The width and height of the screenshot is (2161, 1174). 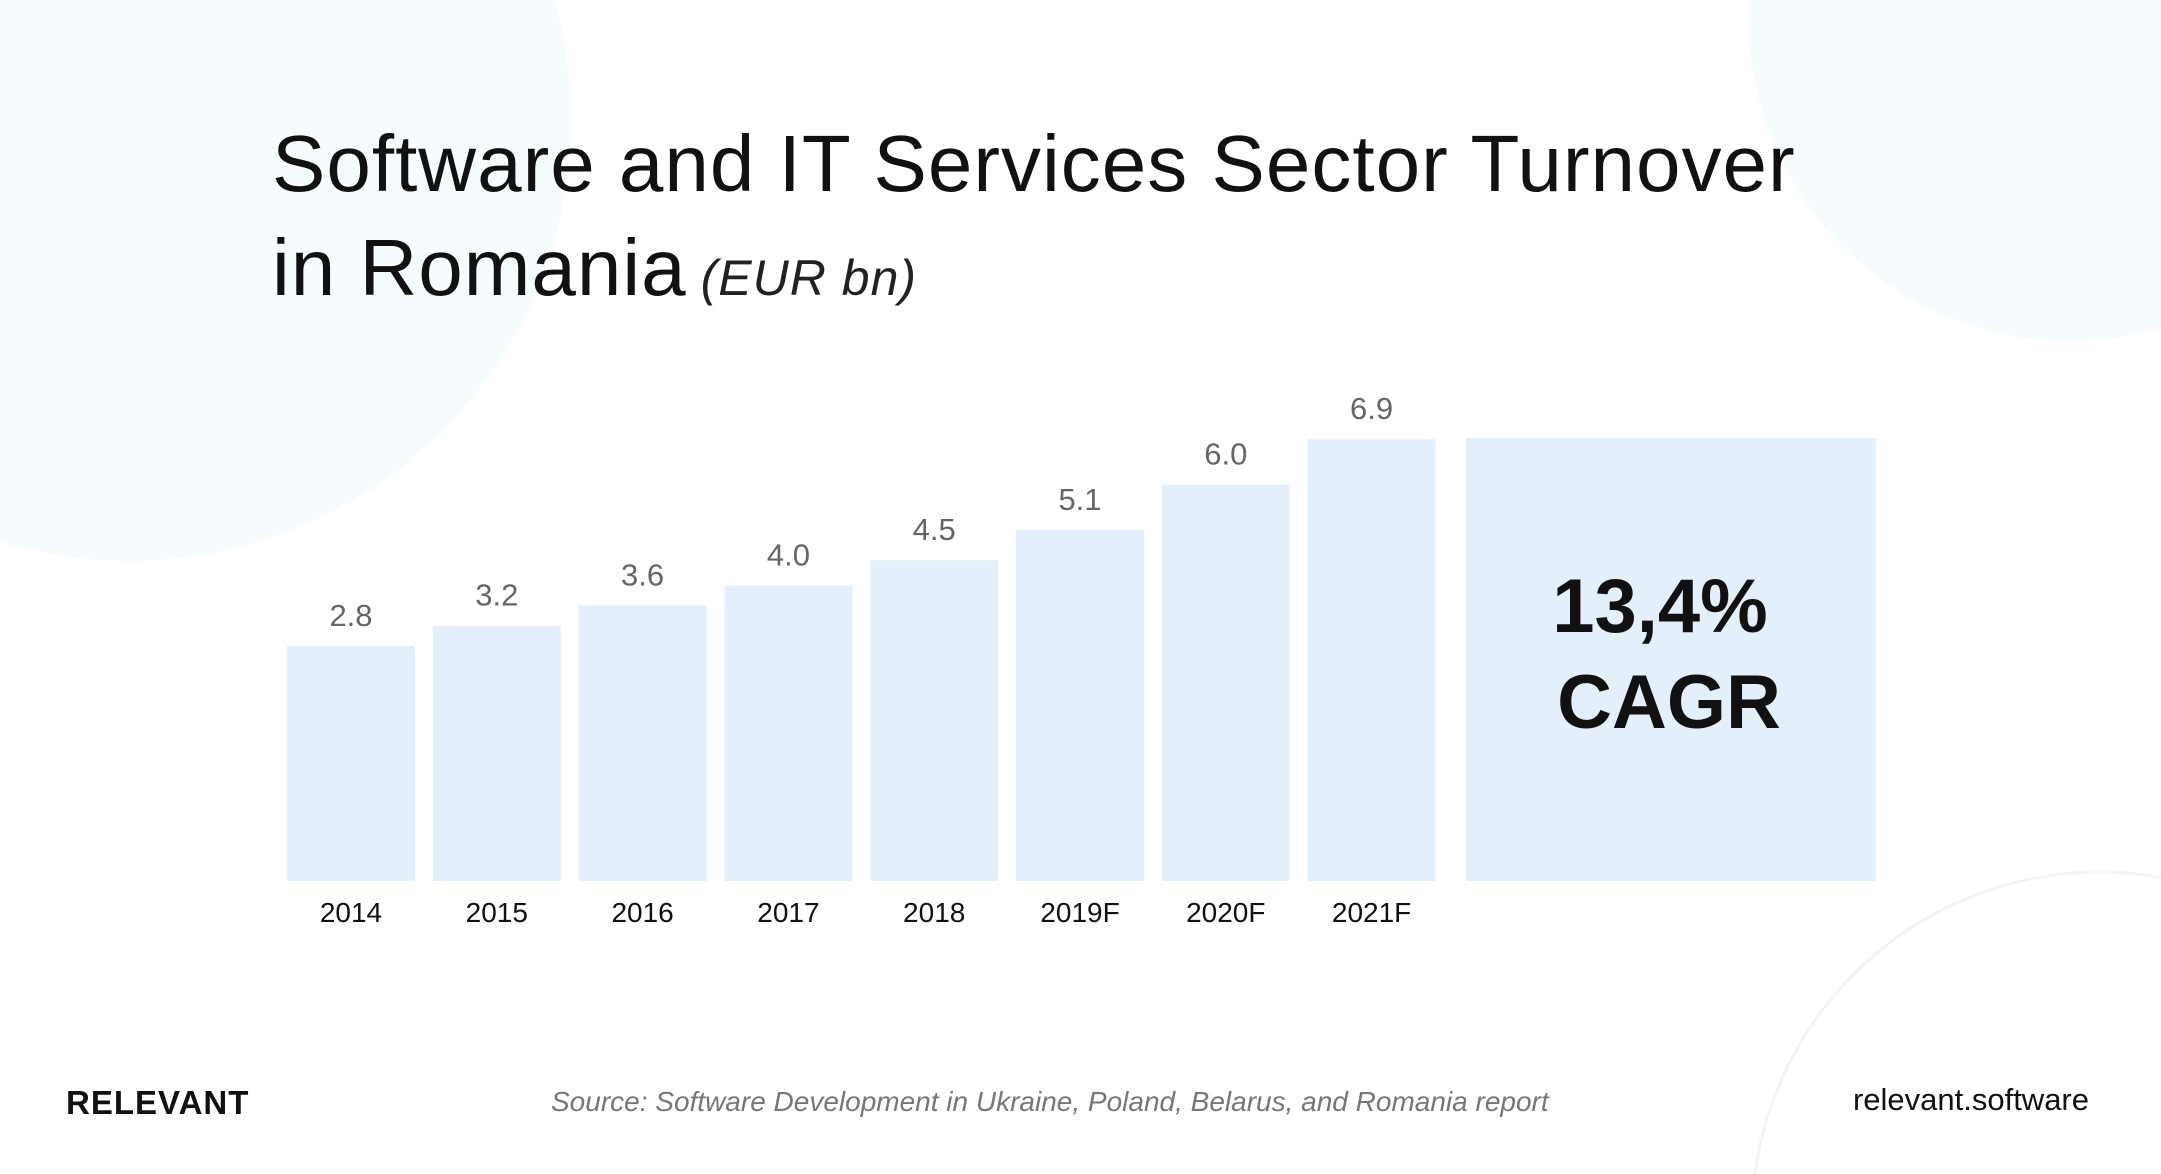 I want to click on bar-2018, so click(x=934, y=720).